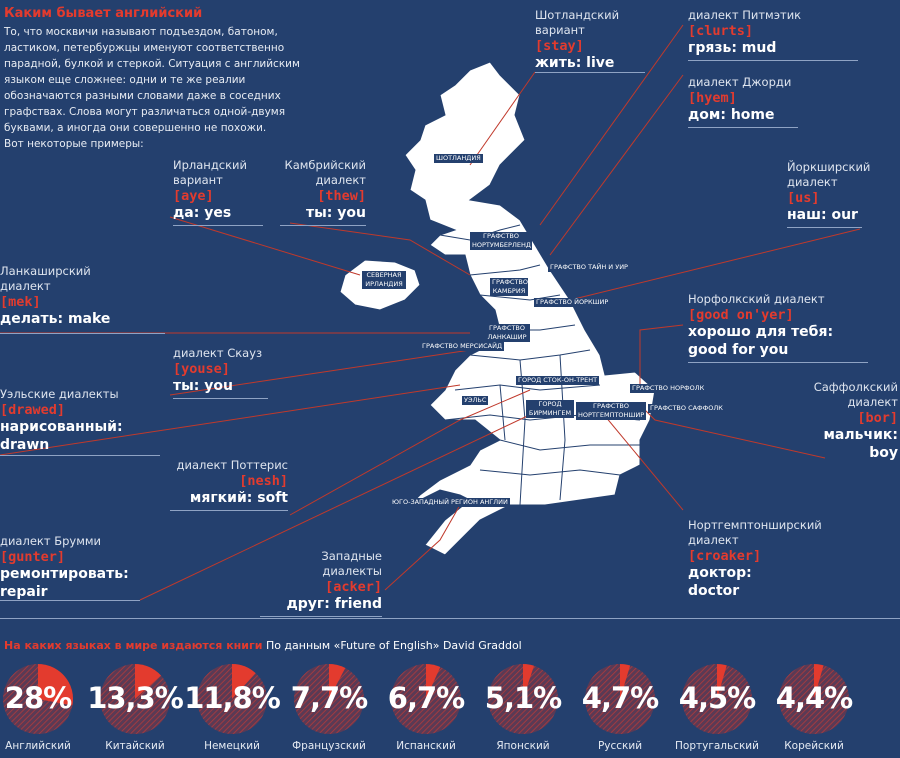  I want to click on region-label: ГОРОД СТОК-ОН-ТРЕНТ, so click(558, 380).